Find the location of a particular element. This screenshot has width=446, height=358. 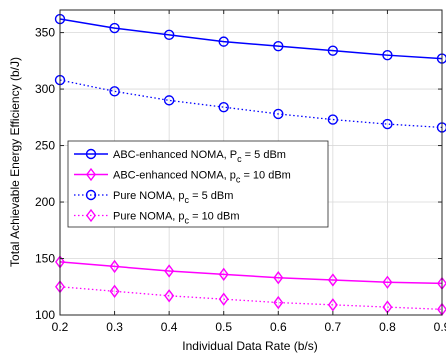

x-tick-label: 0.4 is located at coordinates (169, 327).